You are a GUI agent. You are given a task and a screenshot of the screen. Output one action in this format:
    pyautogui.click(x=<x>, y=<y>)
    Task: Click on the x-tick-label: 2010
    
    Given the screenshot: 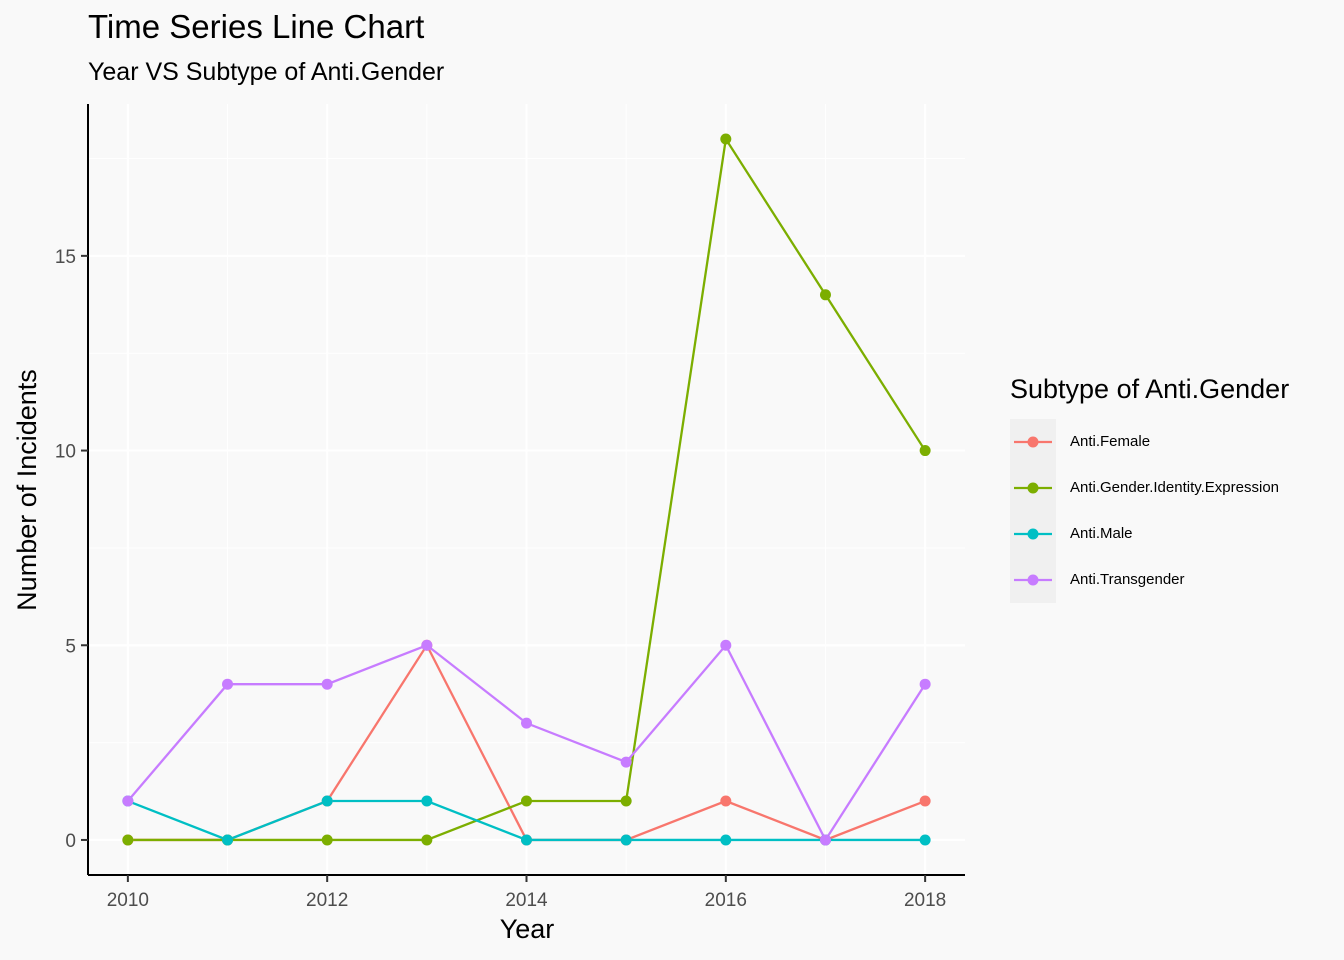 What is the action you would take?
    pyautogui.click(x=128, y=900)
    